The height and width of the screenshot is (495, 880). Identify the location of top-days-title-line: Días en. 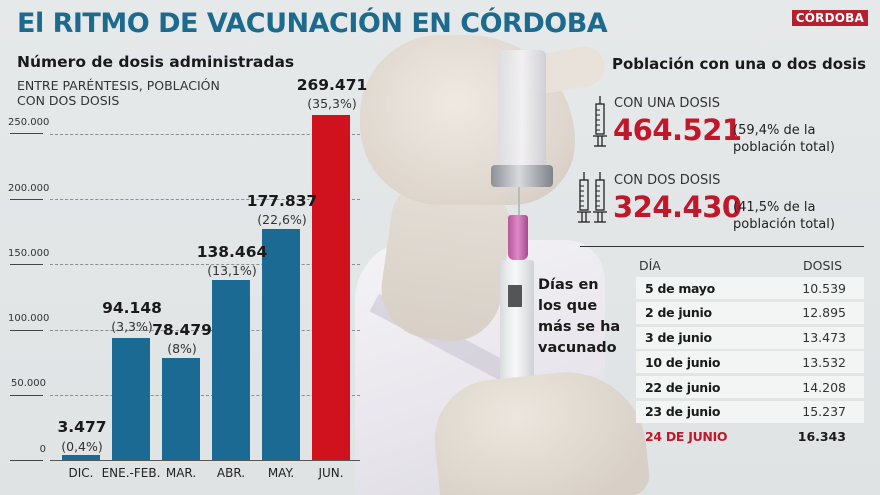
(568, 285).